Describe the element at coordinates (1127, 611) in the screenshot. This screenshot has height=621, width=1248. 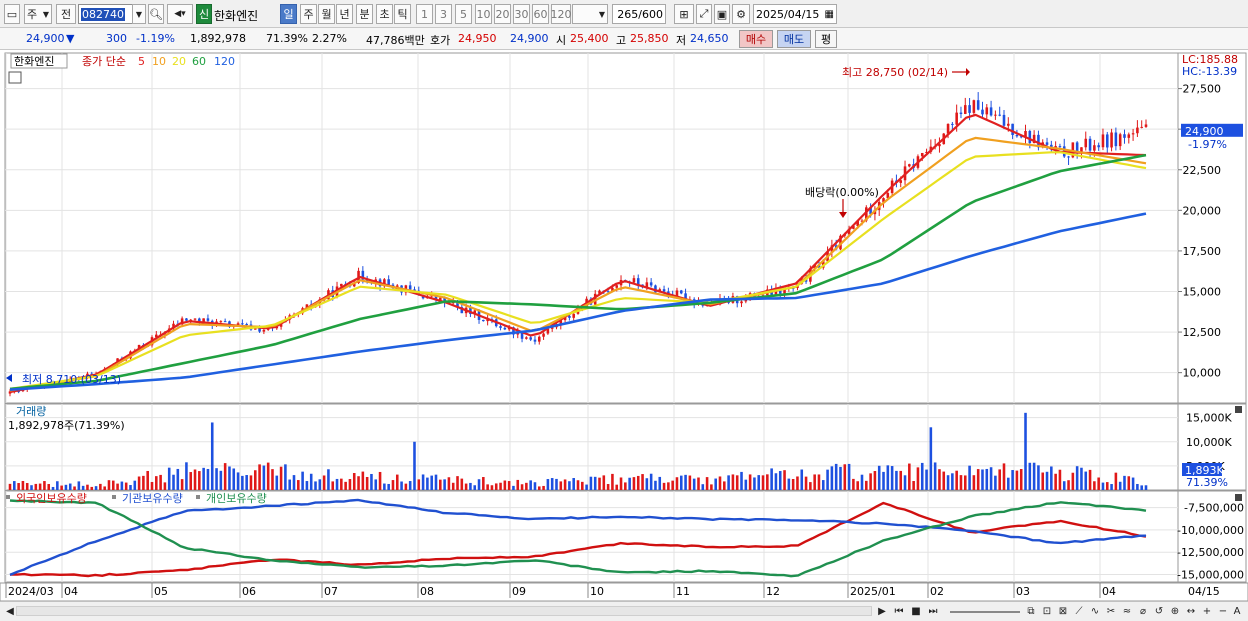
I see `wave-icon: ≈` at that location.